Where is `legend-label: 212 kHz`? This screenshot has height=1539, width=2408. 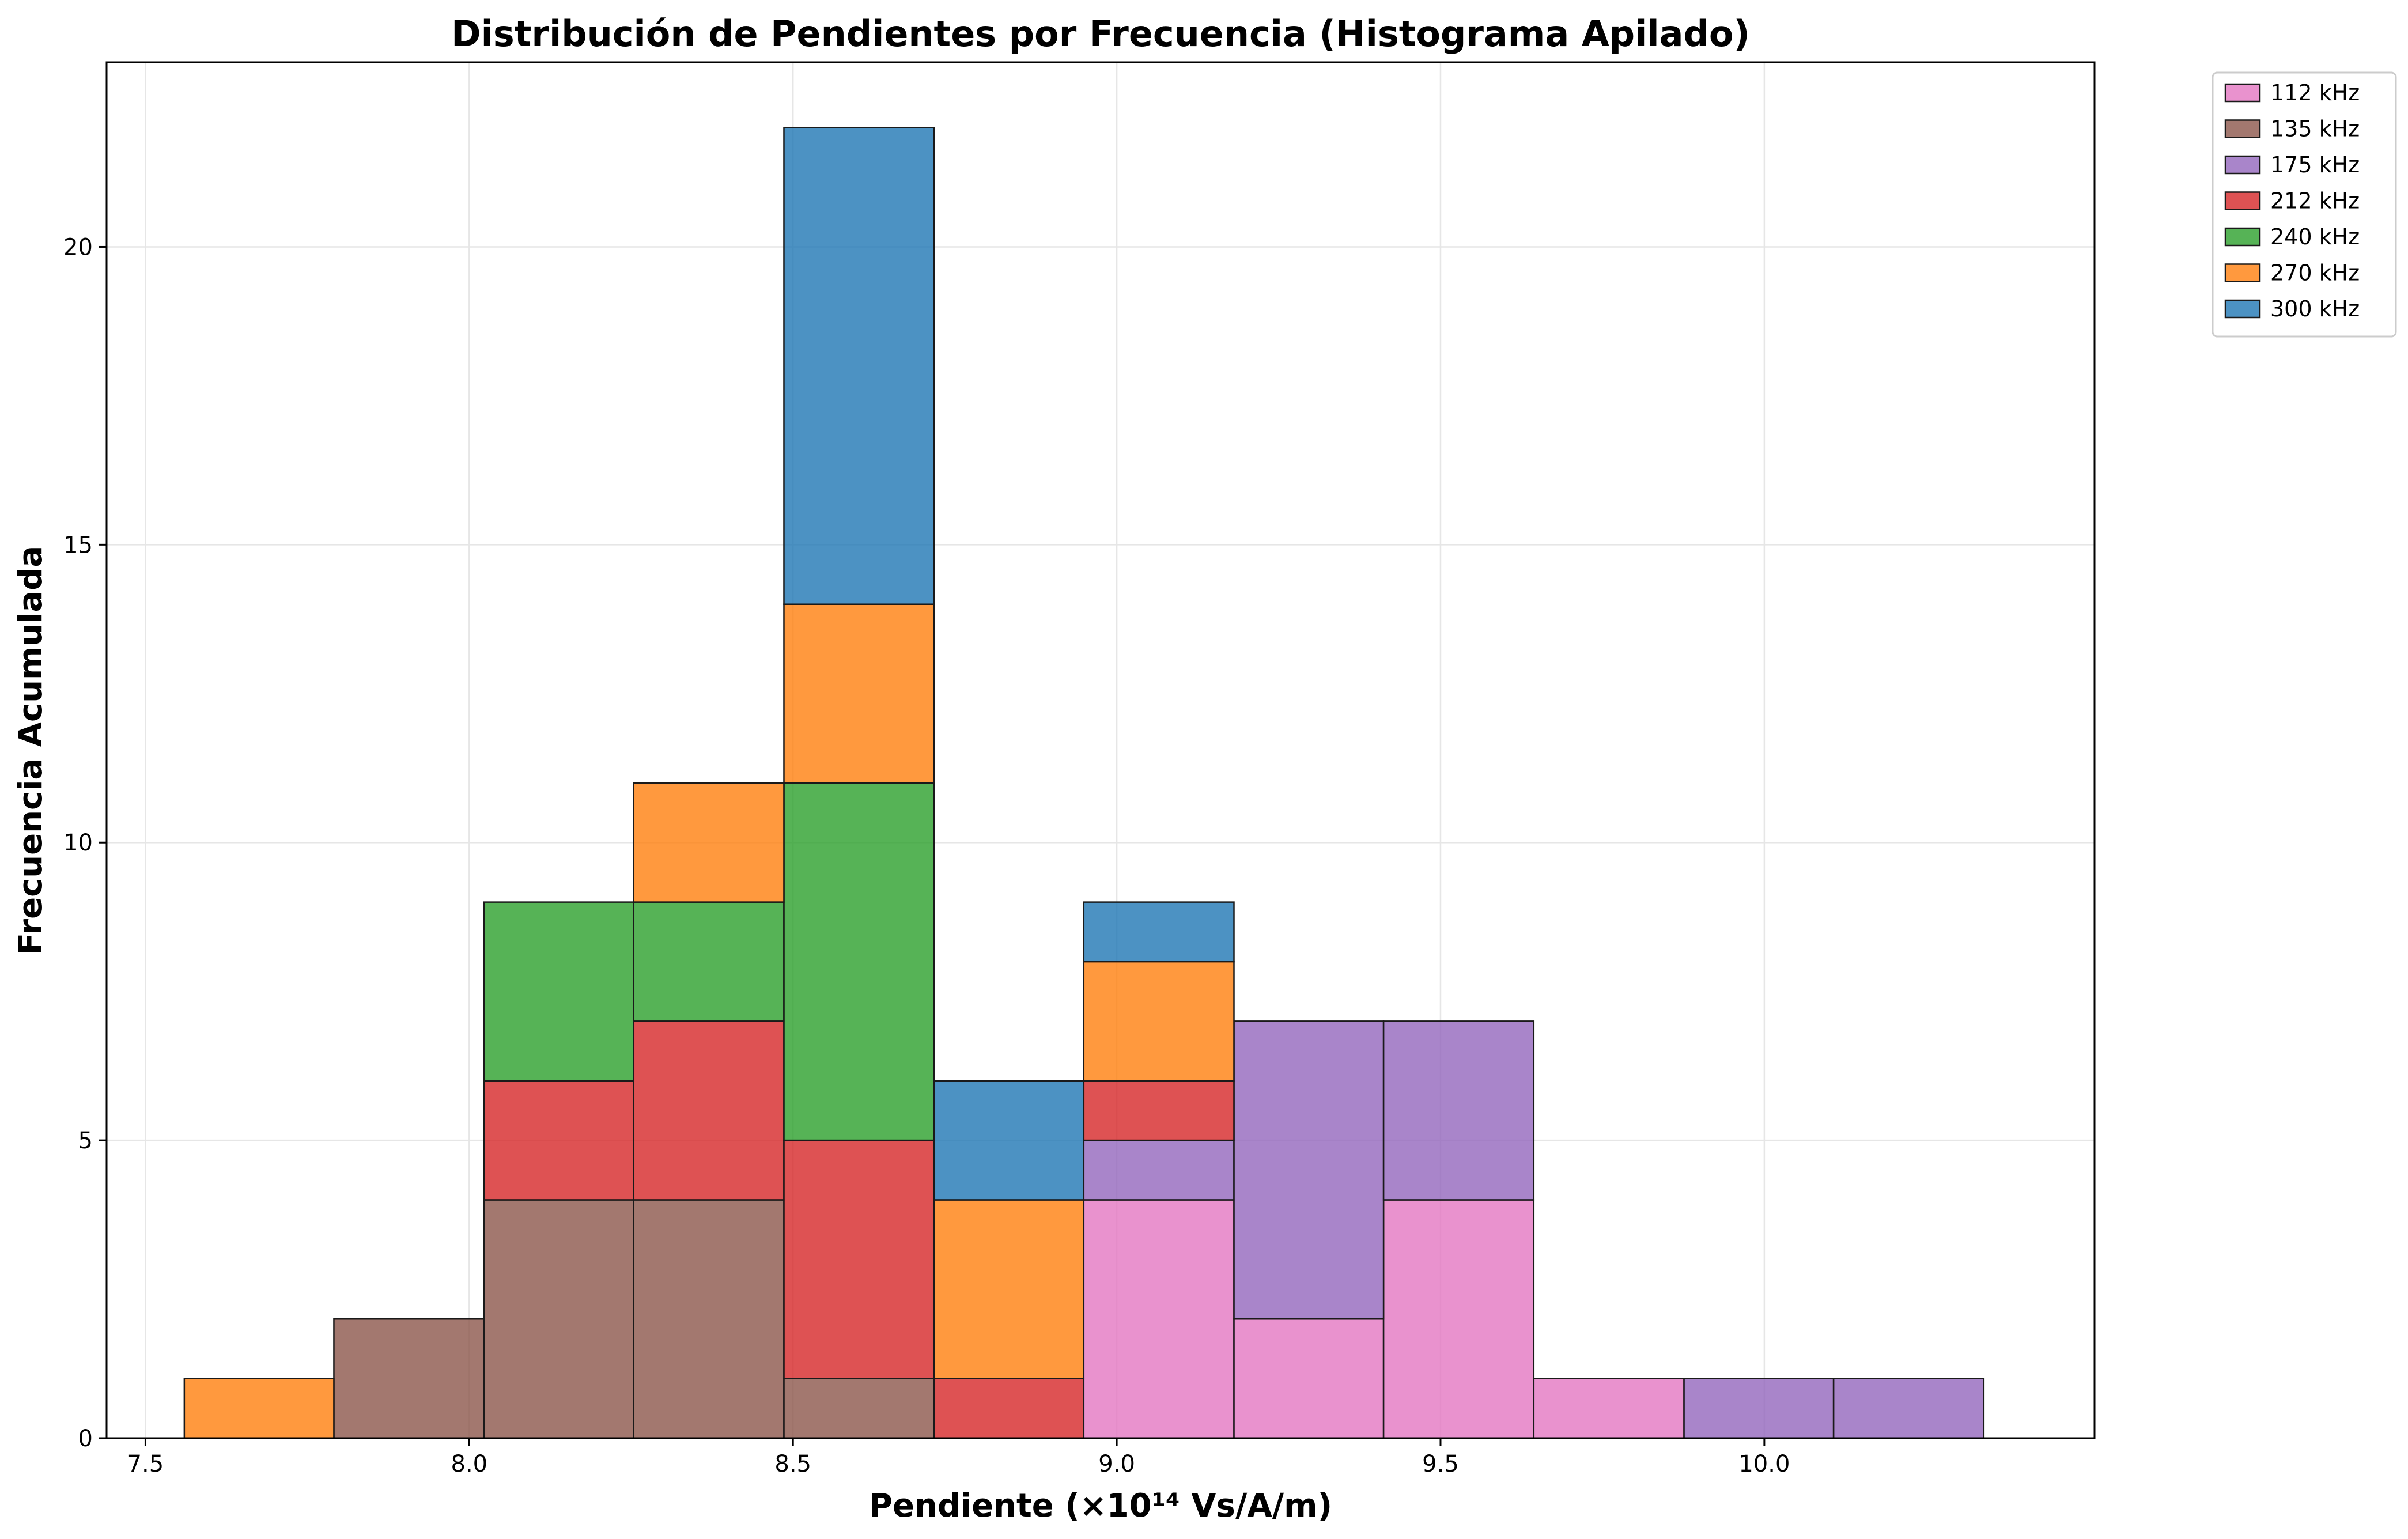 legend-label: 212 kHz is located at coordinates (2315, 201).